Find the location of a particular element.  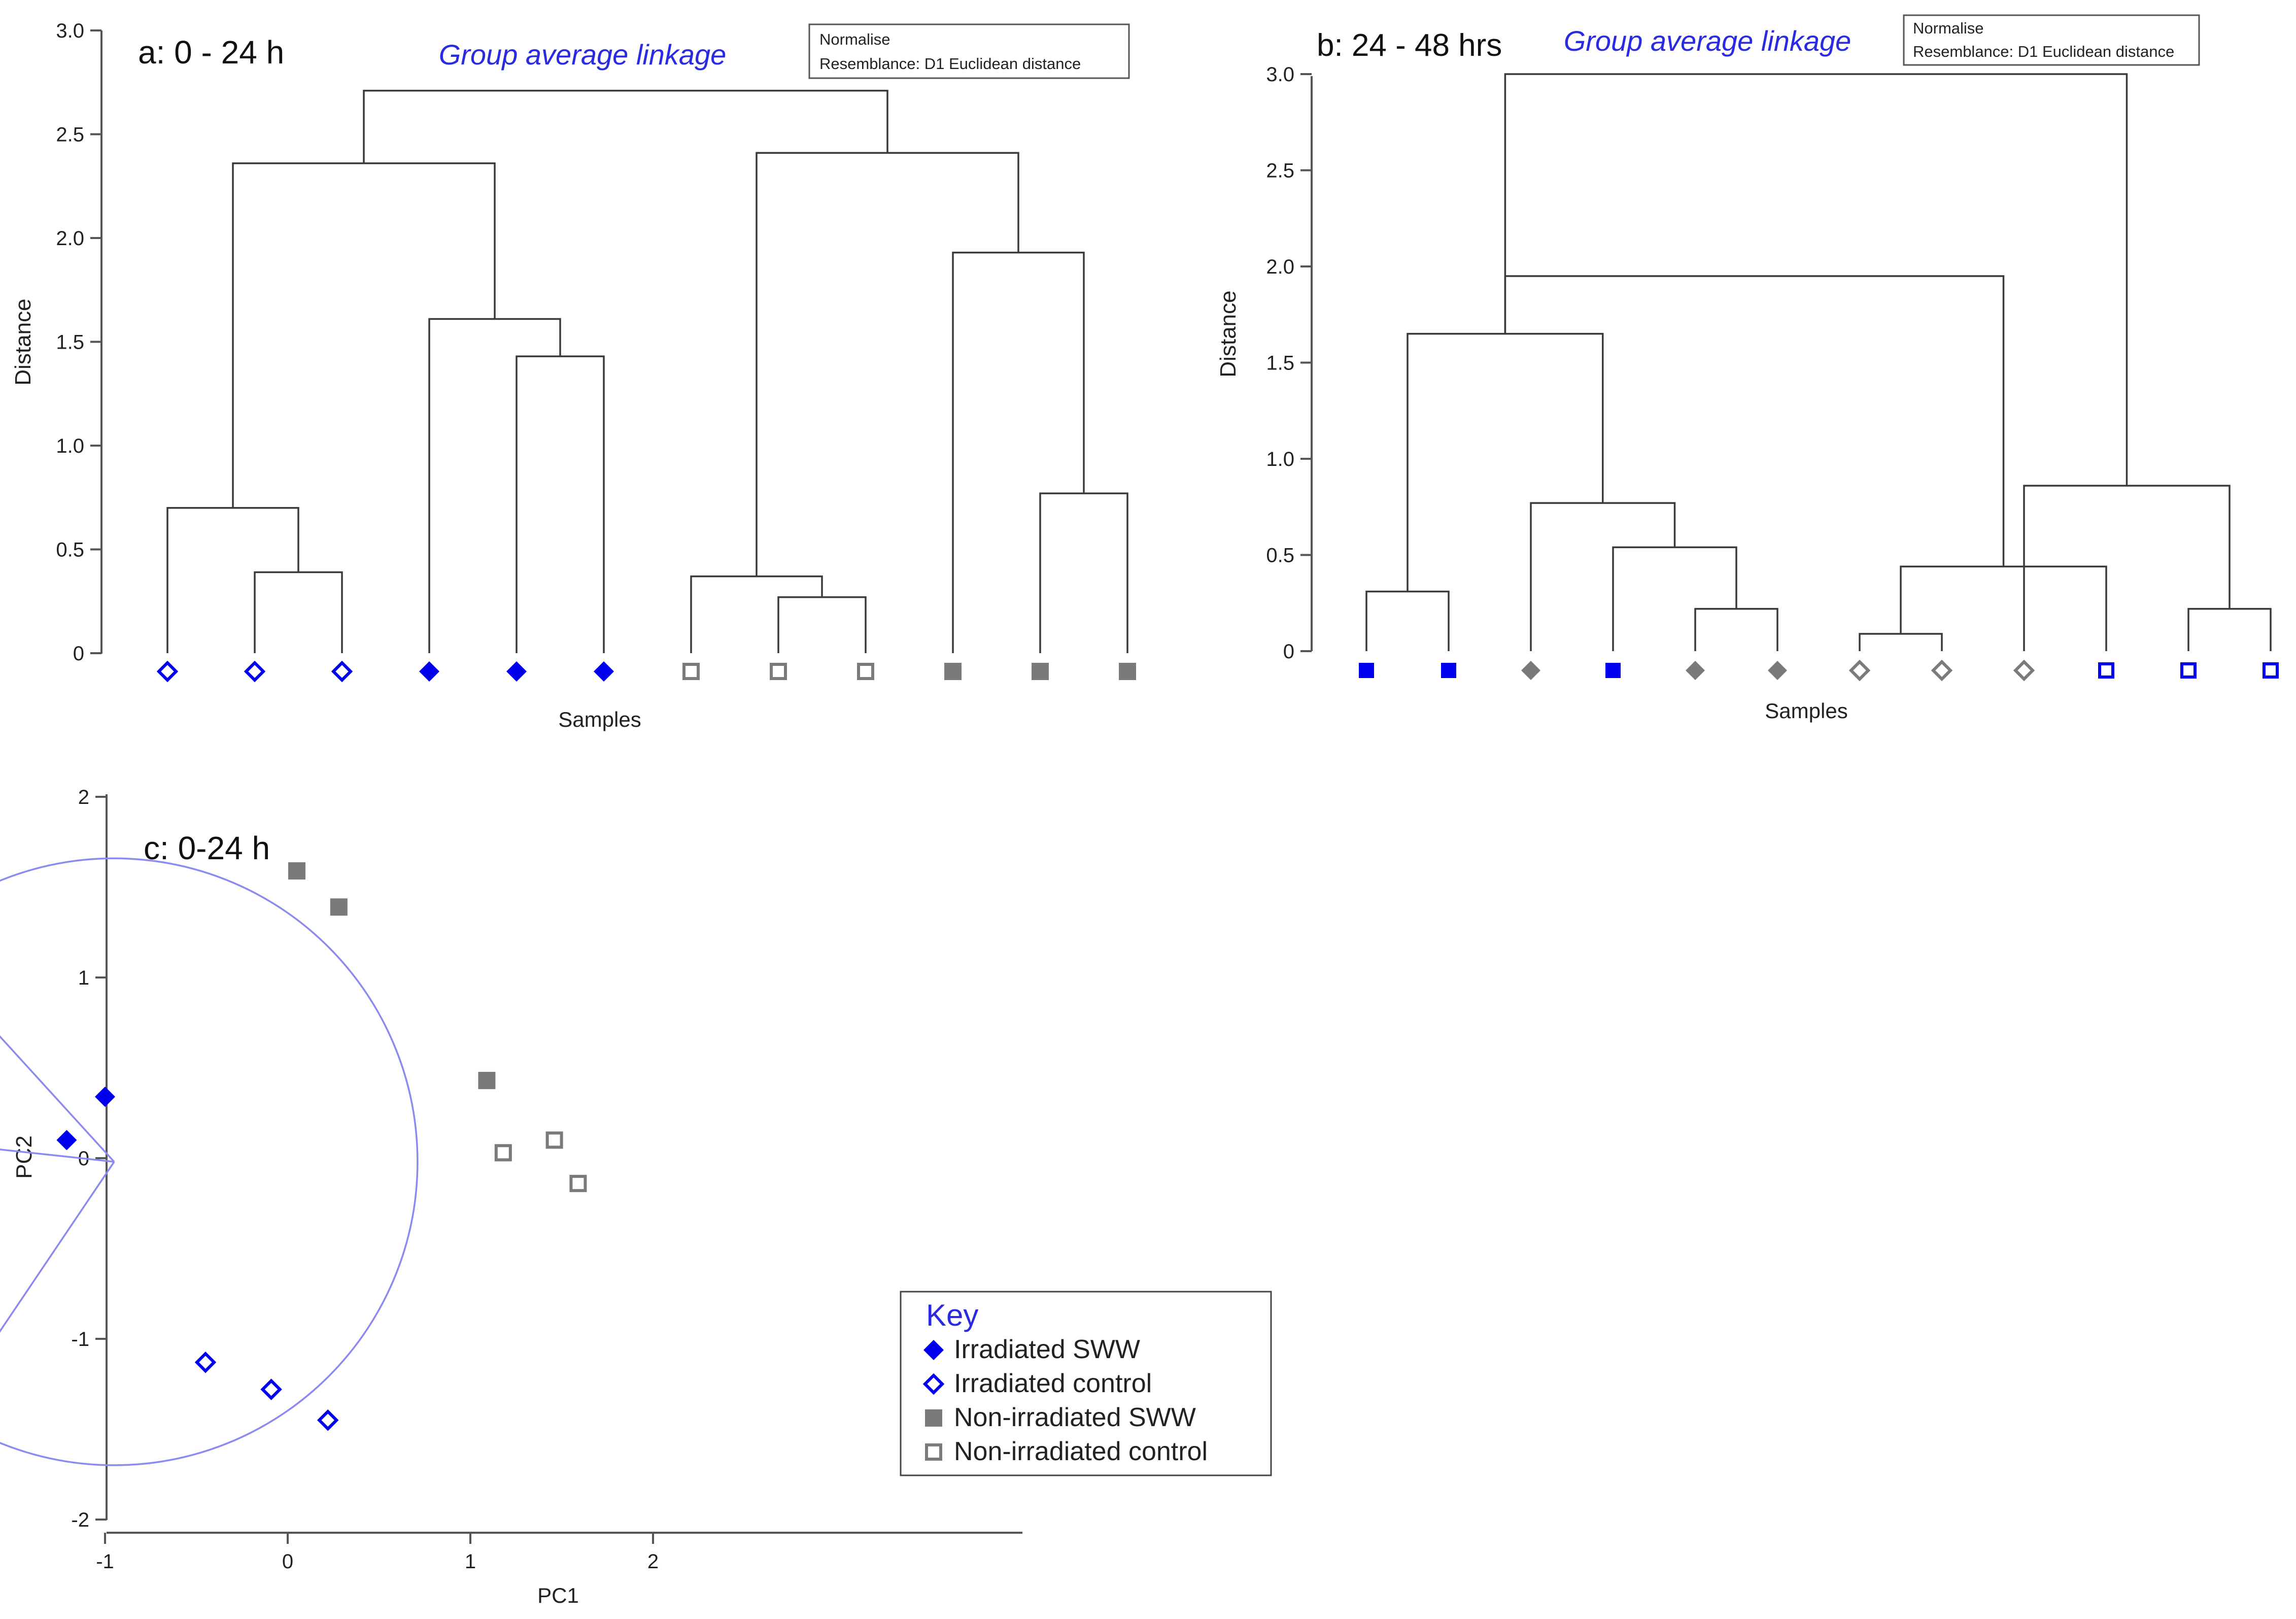

info-line-b-1: Normalise is located at coordinates (1949, 28).